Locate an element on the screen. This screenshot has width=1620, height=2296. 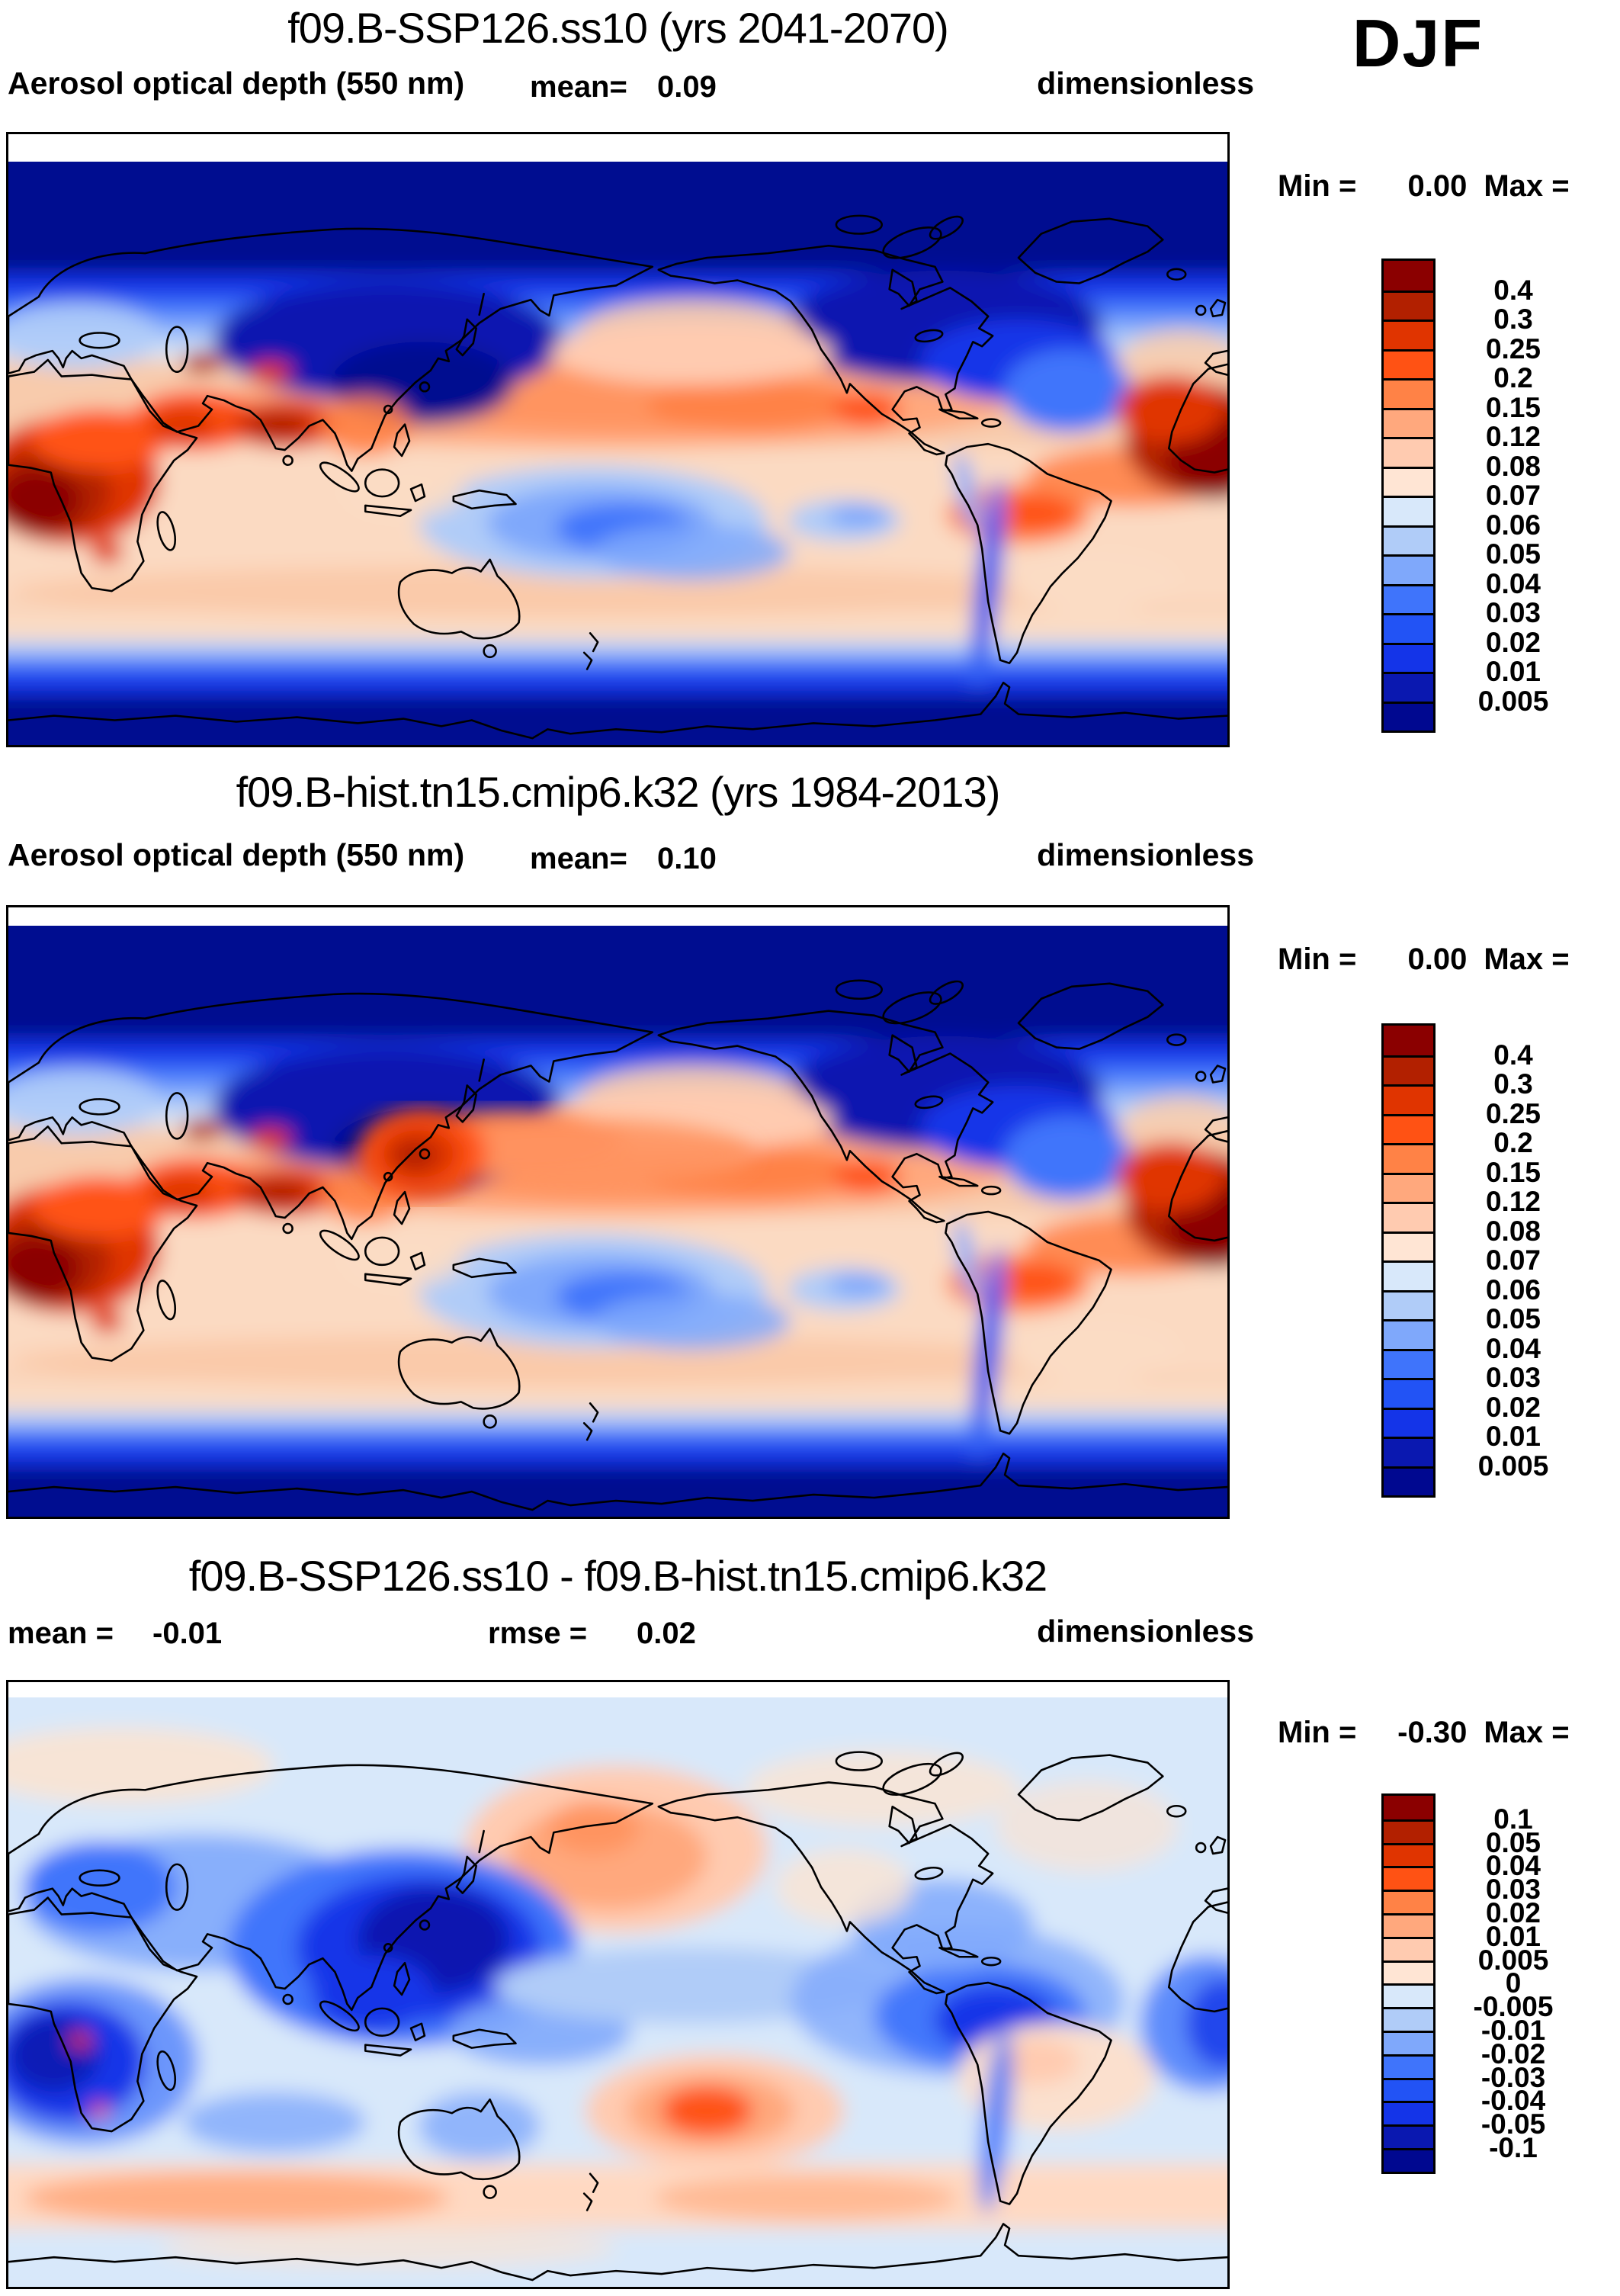
colorbar-tick-label: 0.15 is located at coordinates (1513, 1172).